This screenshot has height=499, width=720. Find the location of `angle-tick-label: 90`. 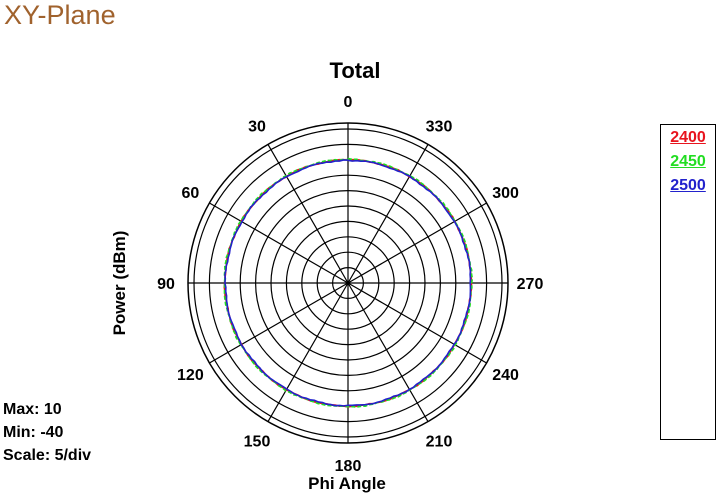

angle-tick-label: 90 is located at coordinates (166, 284).